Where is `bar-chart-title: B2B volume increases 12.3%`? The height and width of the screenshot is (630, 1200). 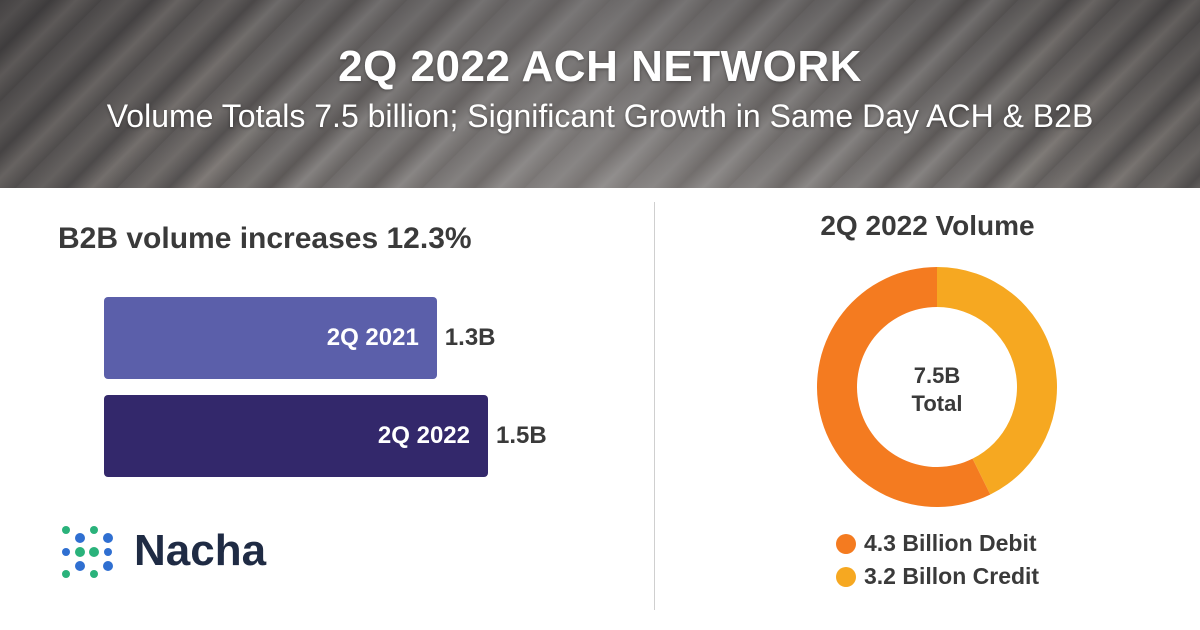
bar-chart-title: B2B volume increases 12.3% is located at coordinates (265, 238).